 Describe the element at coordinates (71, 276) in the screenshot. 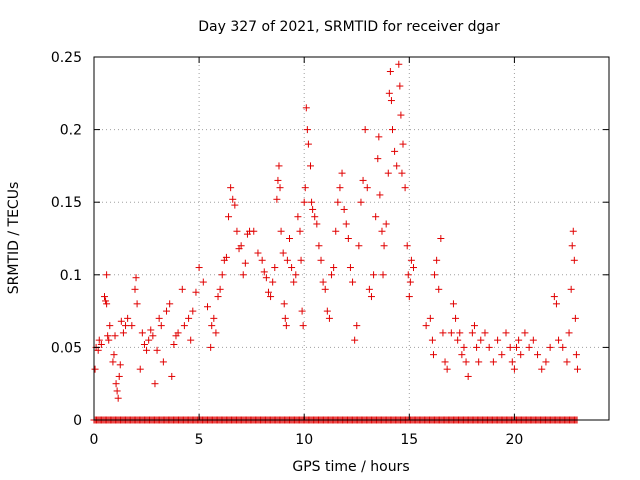

I see `y-tick-label: 0.1` at that location.